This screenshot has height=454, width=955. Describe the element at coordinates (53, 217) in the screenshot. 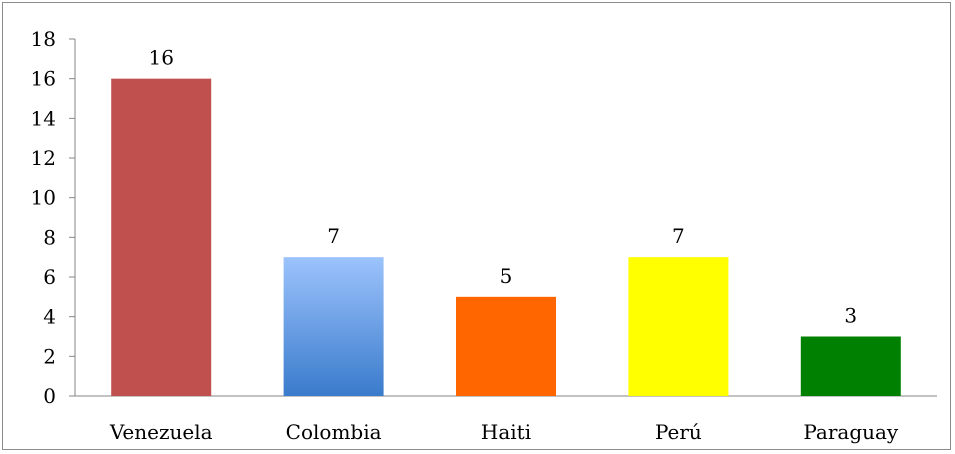

I see `y-axis: 0 2 4 6 8 10 12 14 16 18` at that location.